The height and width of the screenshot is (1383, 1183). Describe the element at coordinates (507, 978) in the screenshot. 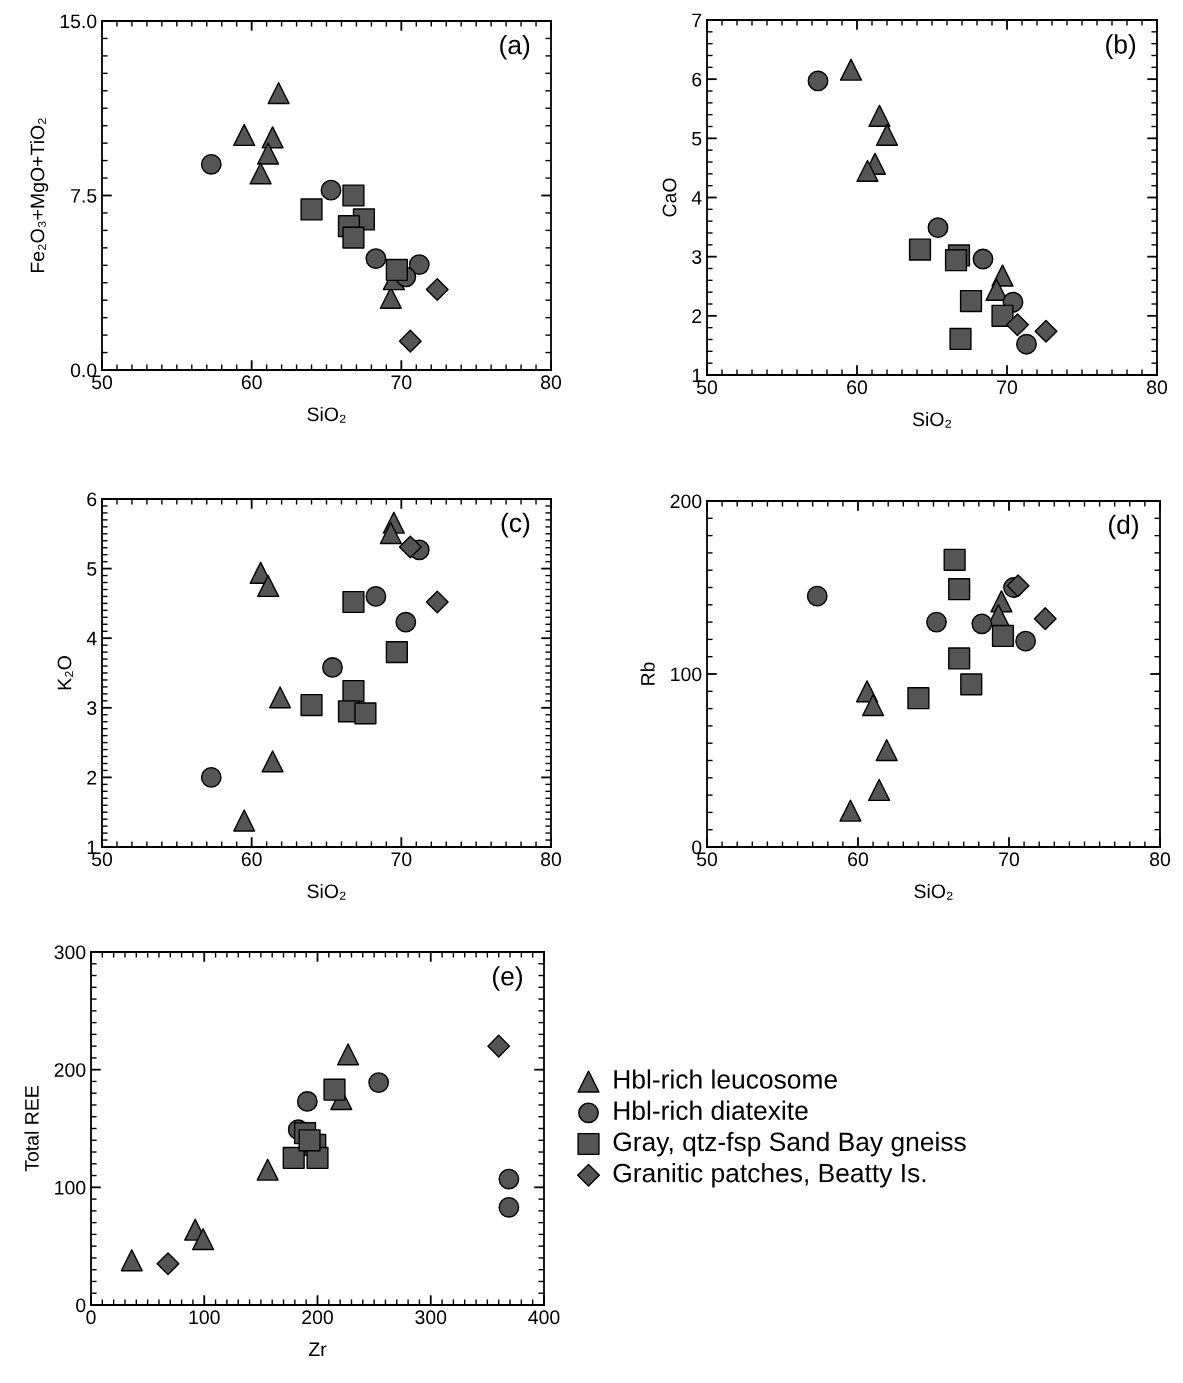

I see `annotation: (e)` at that location.